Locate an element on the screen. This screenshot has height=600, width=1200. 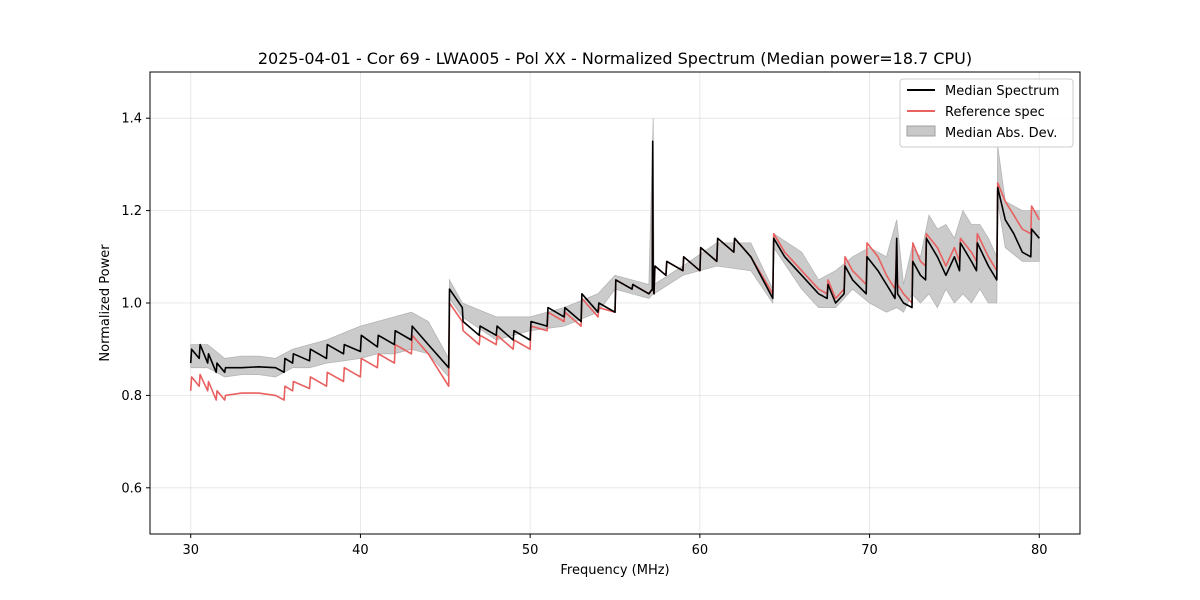
legend-frame is located at coordinates (986, 113).